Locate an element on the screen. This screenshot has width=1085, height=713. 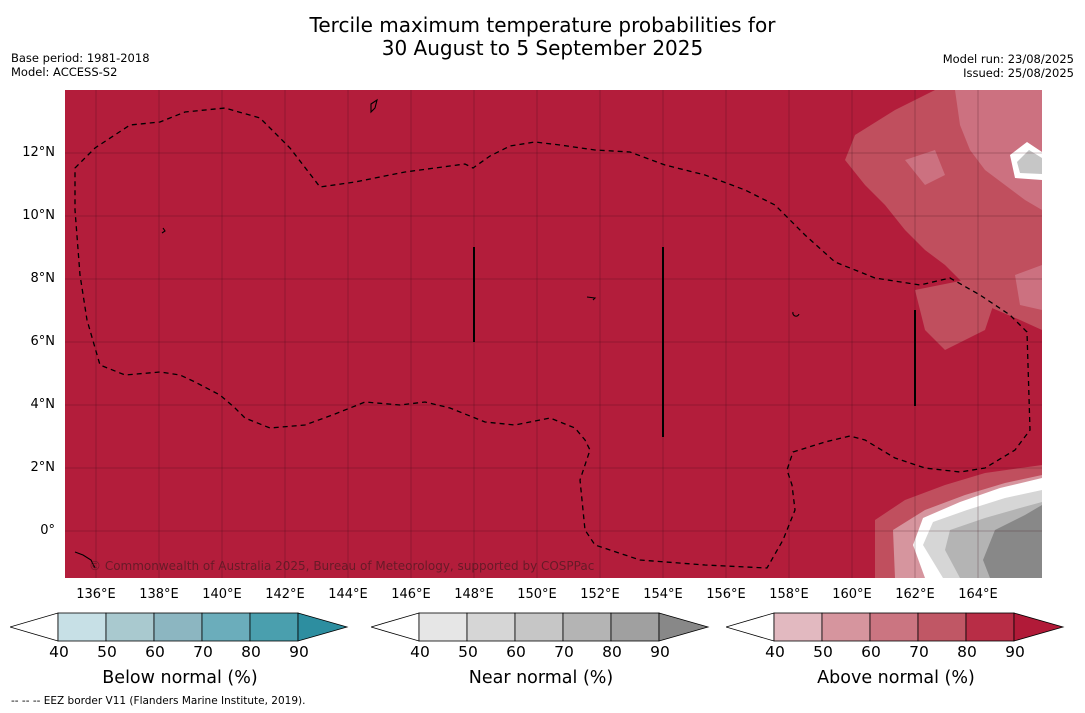
model-run: Model run: 23/08/2025 is located at coordinates (1008, 59).